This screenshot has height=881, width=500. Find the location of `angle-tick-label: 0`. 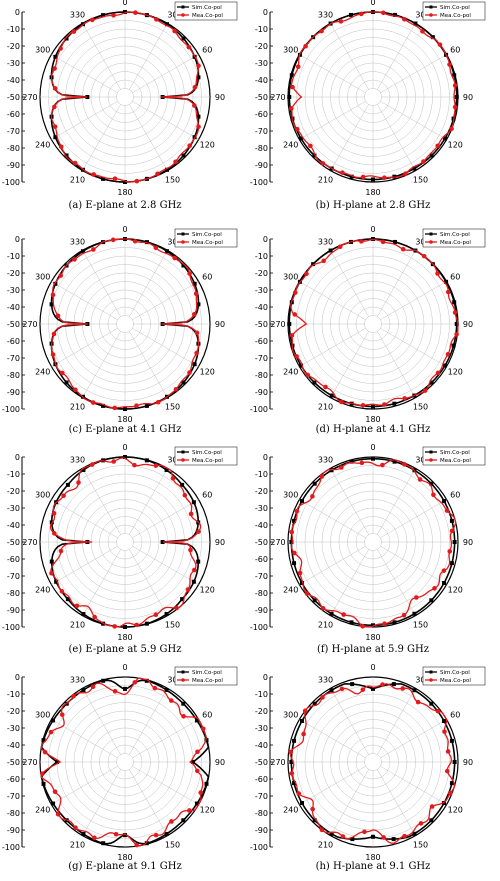

angle-tick-label: 0 is located at coordinates (124, 667).